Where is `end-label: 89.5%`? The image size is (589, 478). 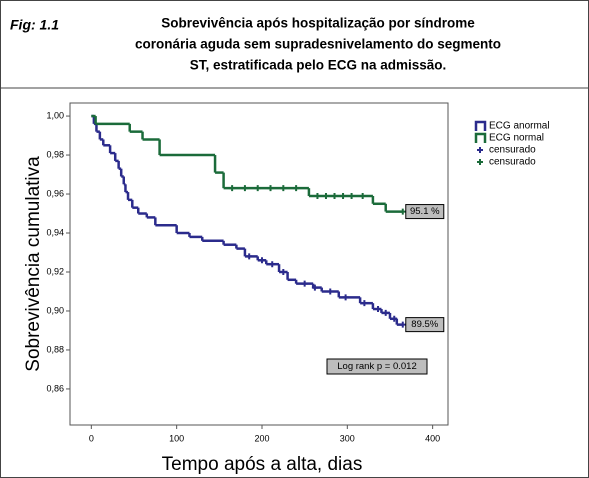
end-label: 89.5% is located at coordinates (424, 324).